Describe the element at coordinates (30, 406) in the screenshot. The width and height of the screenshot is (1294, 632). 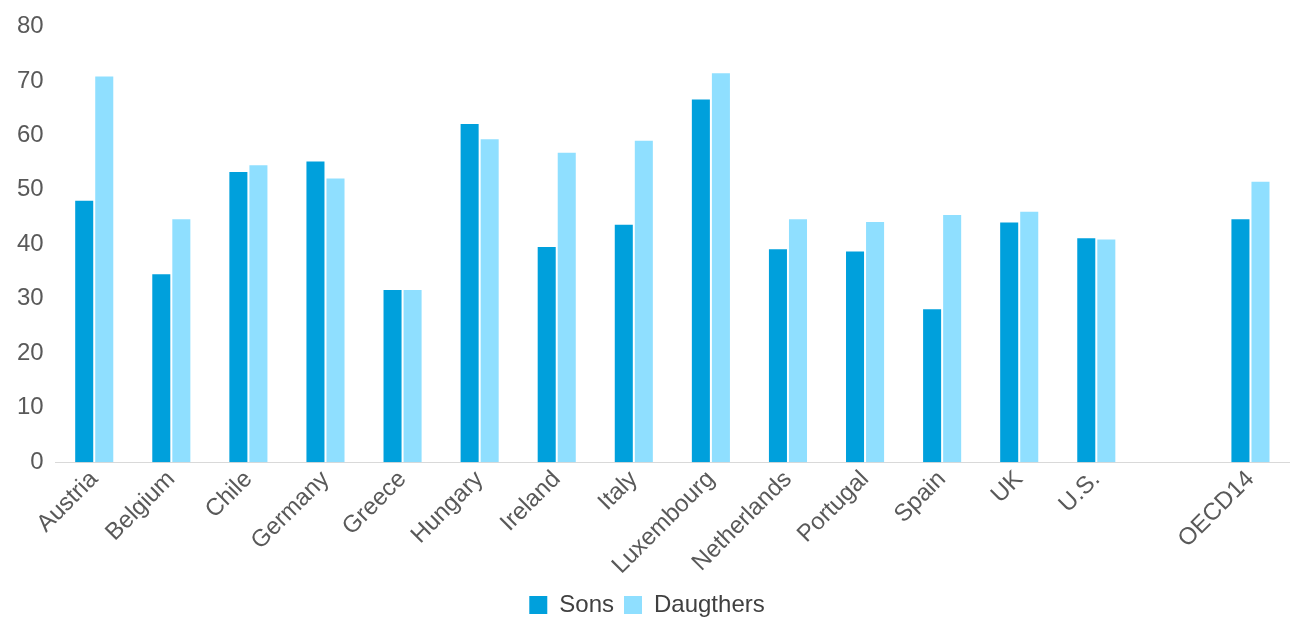
I see `y-tick-label: 10` at that location.